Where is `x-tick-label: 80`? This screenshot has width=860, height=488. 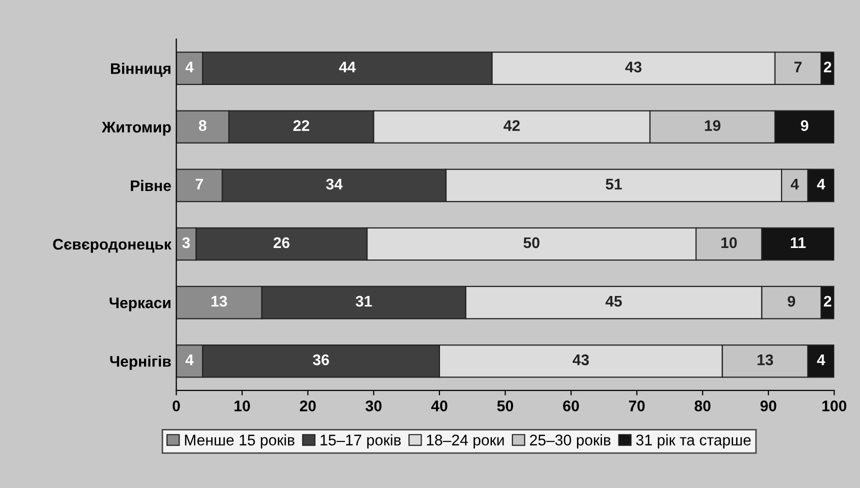 x-tick-label: 80 is located at coordinates (702, 406).